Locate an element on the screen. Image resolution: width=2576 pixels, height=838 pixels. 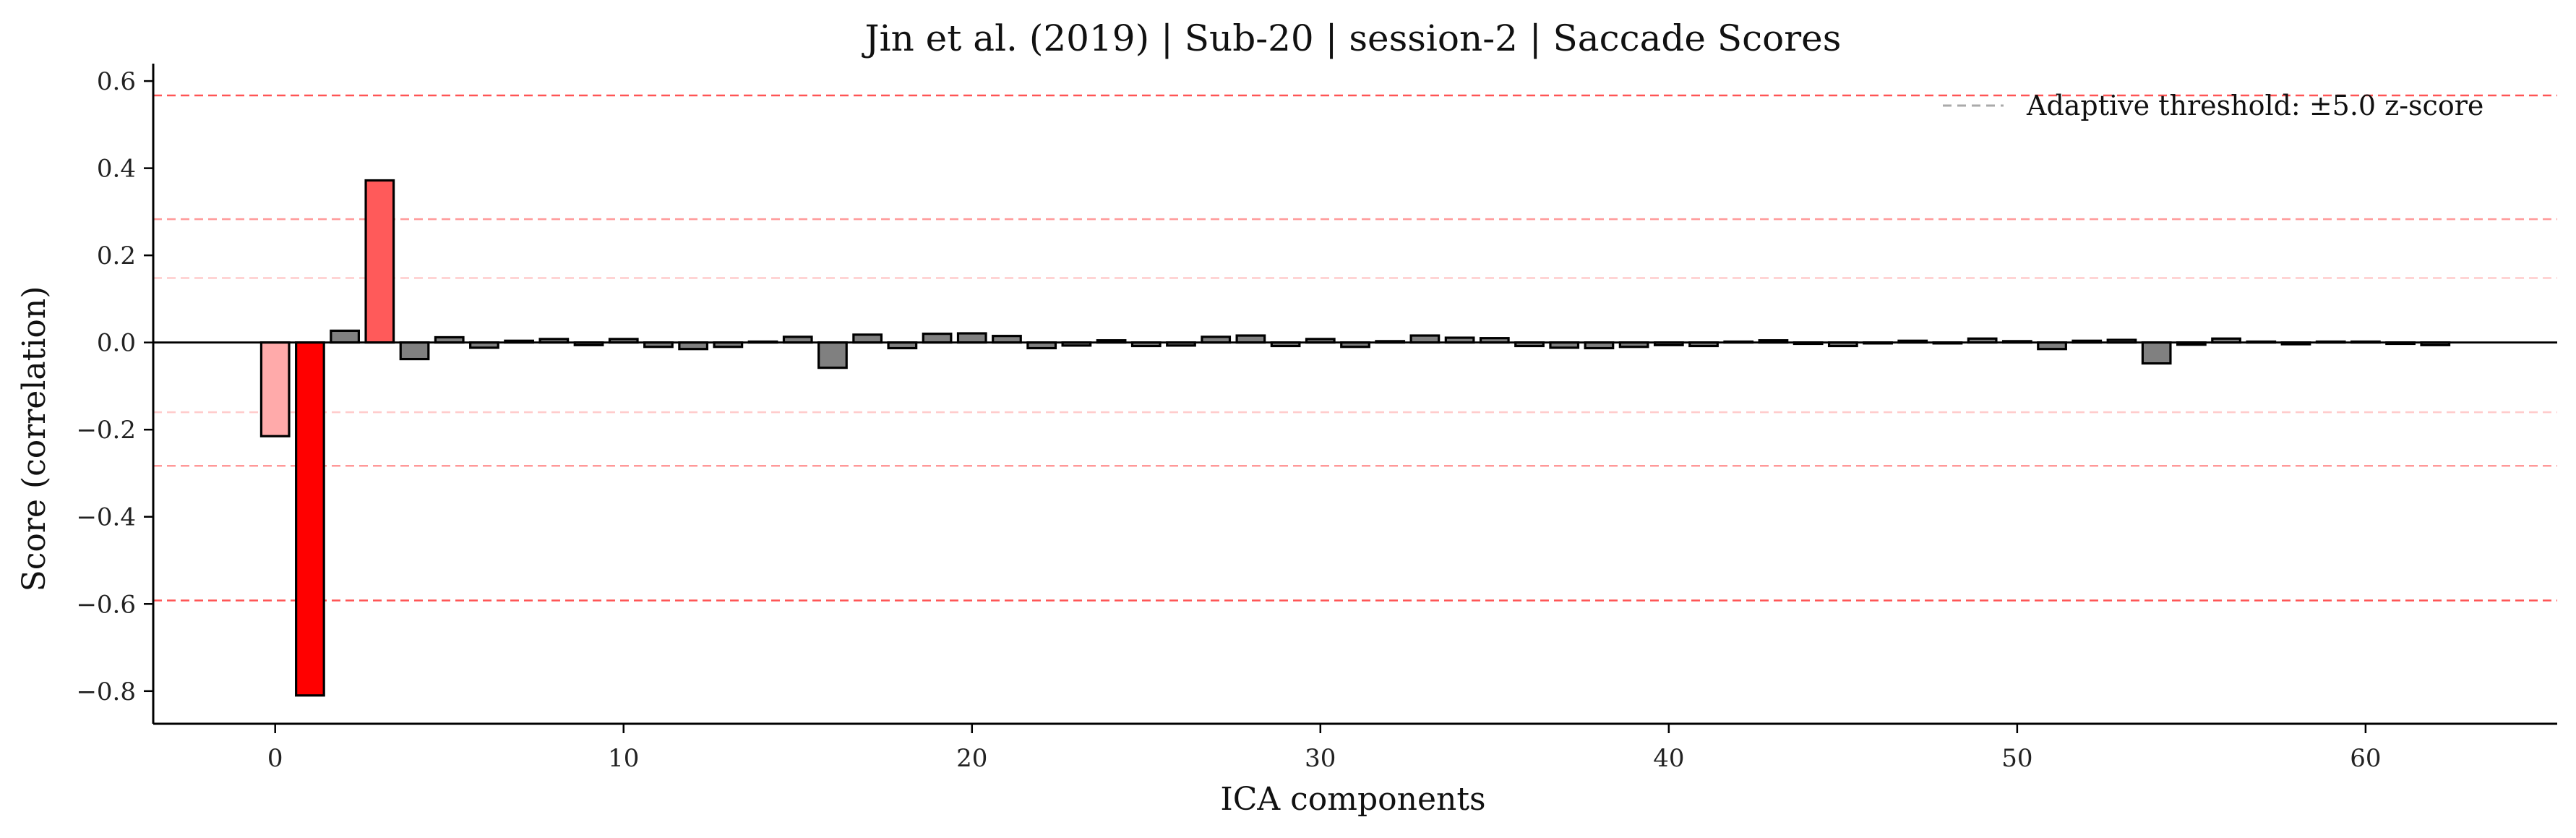
y-tick-label-0: 0.6 is located at coordinates (117, 81).